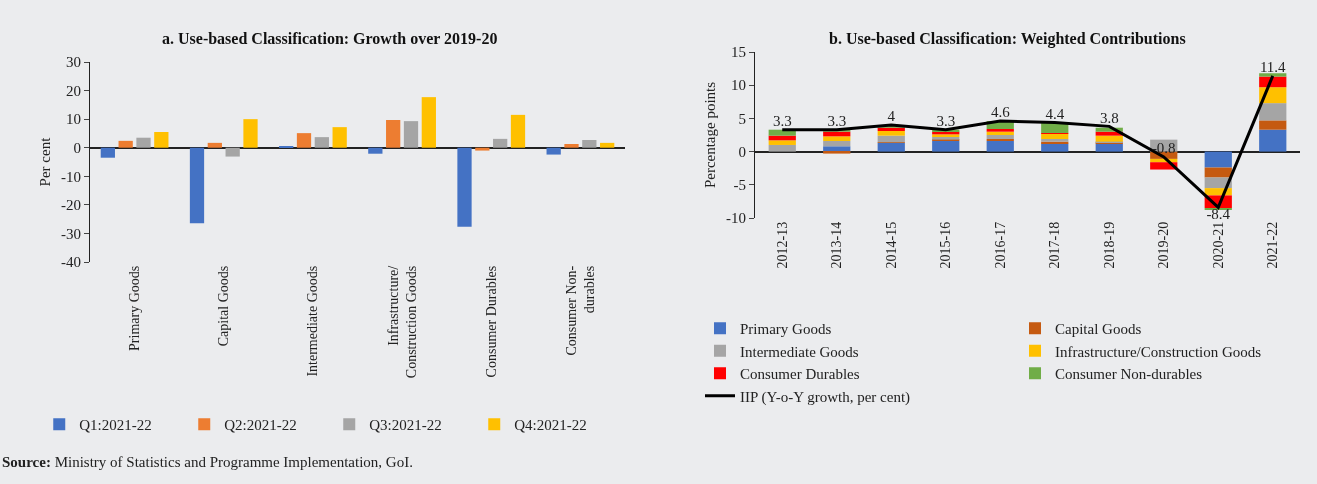 The height and width of the screenshot is (484, 1317). What do you see at coordinates (782, 245) in the screenshot?
I see `x-tick-label: 2012-13` at bounding box center [782, 245].